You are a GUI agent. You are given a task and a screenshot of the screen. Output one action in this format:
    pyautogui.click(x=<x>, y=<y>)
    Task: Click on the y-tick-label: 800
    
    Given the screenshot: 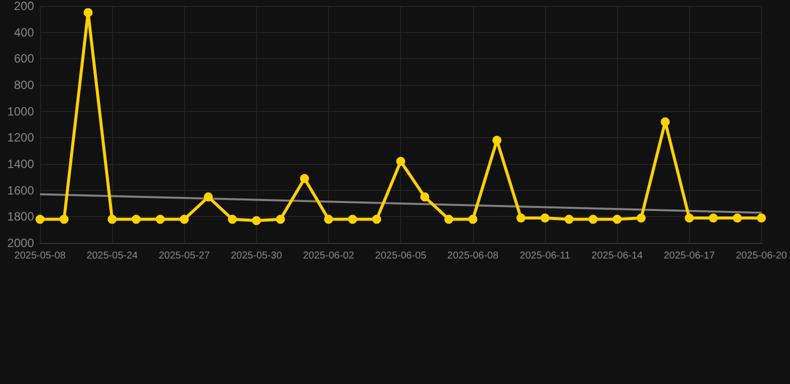 What is the action you would take?
    pyautogui.click(x=24, y=85)
    